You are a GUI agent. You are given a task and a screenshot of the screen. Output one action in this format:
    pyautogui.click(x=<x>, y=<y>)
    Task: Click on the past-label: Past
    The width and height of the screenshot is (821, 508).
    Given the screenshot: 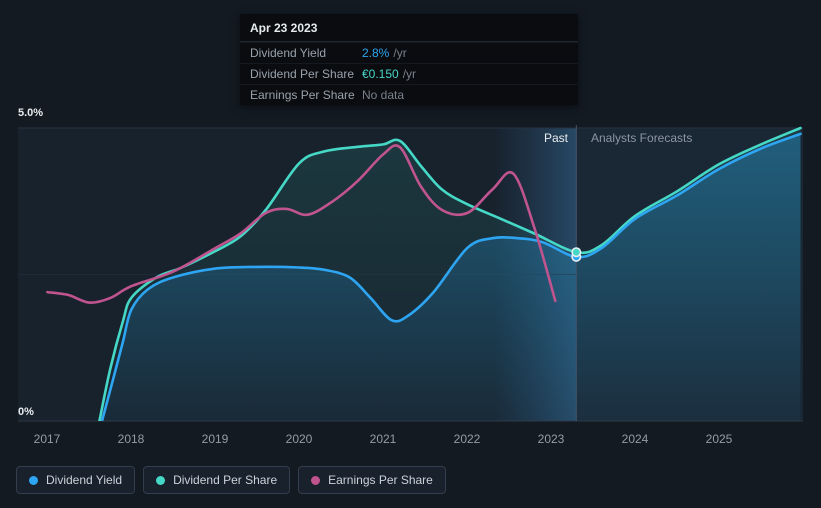 What is the action you would take?
    pyautogui.click(x=555, y=138)
    